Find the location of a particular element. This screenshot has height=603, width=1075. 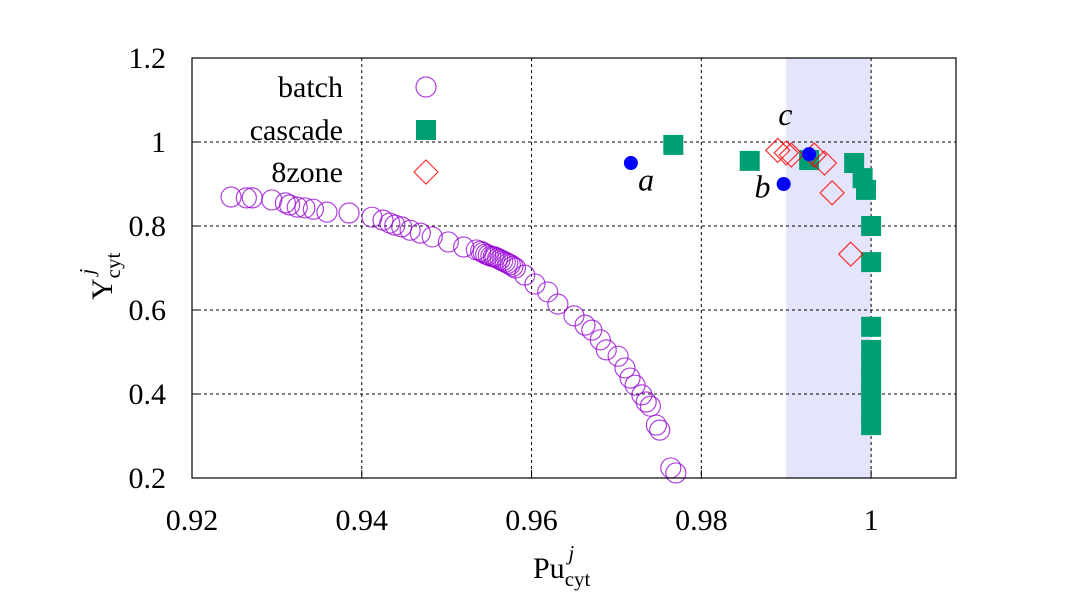

x-tick-label: 0.94 is located at coordinates (362, 520).